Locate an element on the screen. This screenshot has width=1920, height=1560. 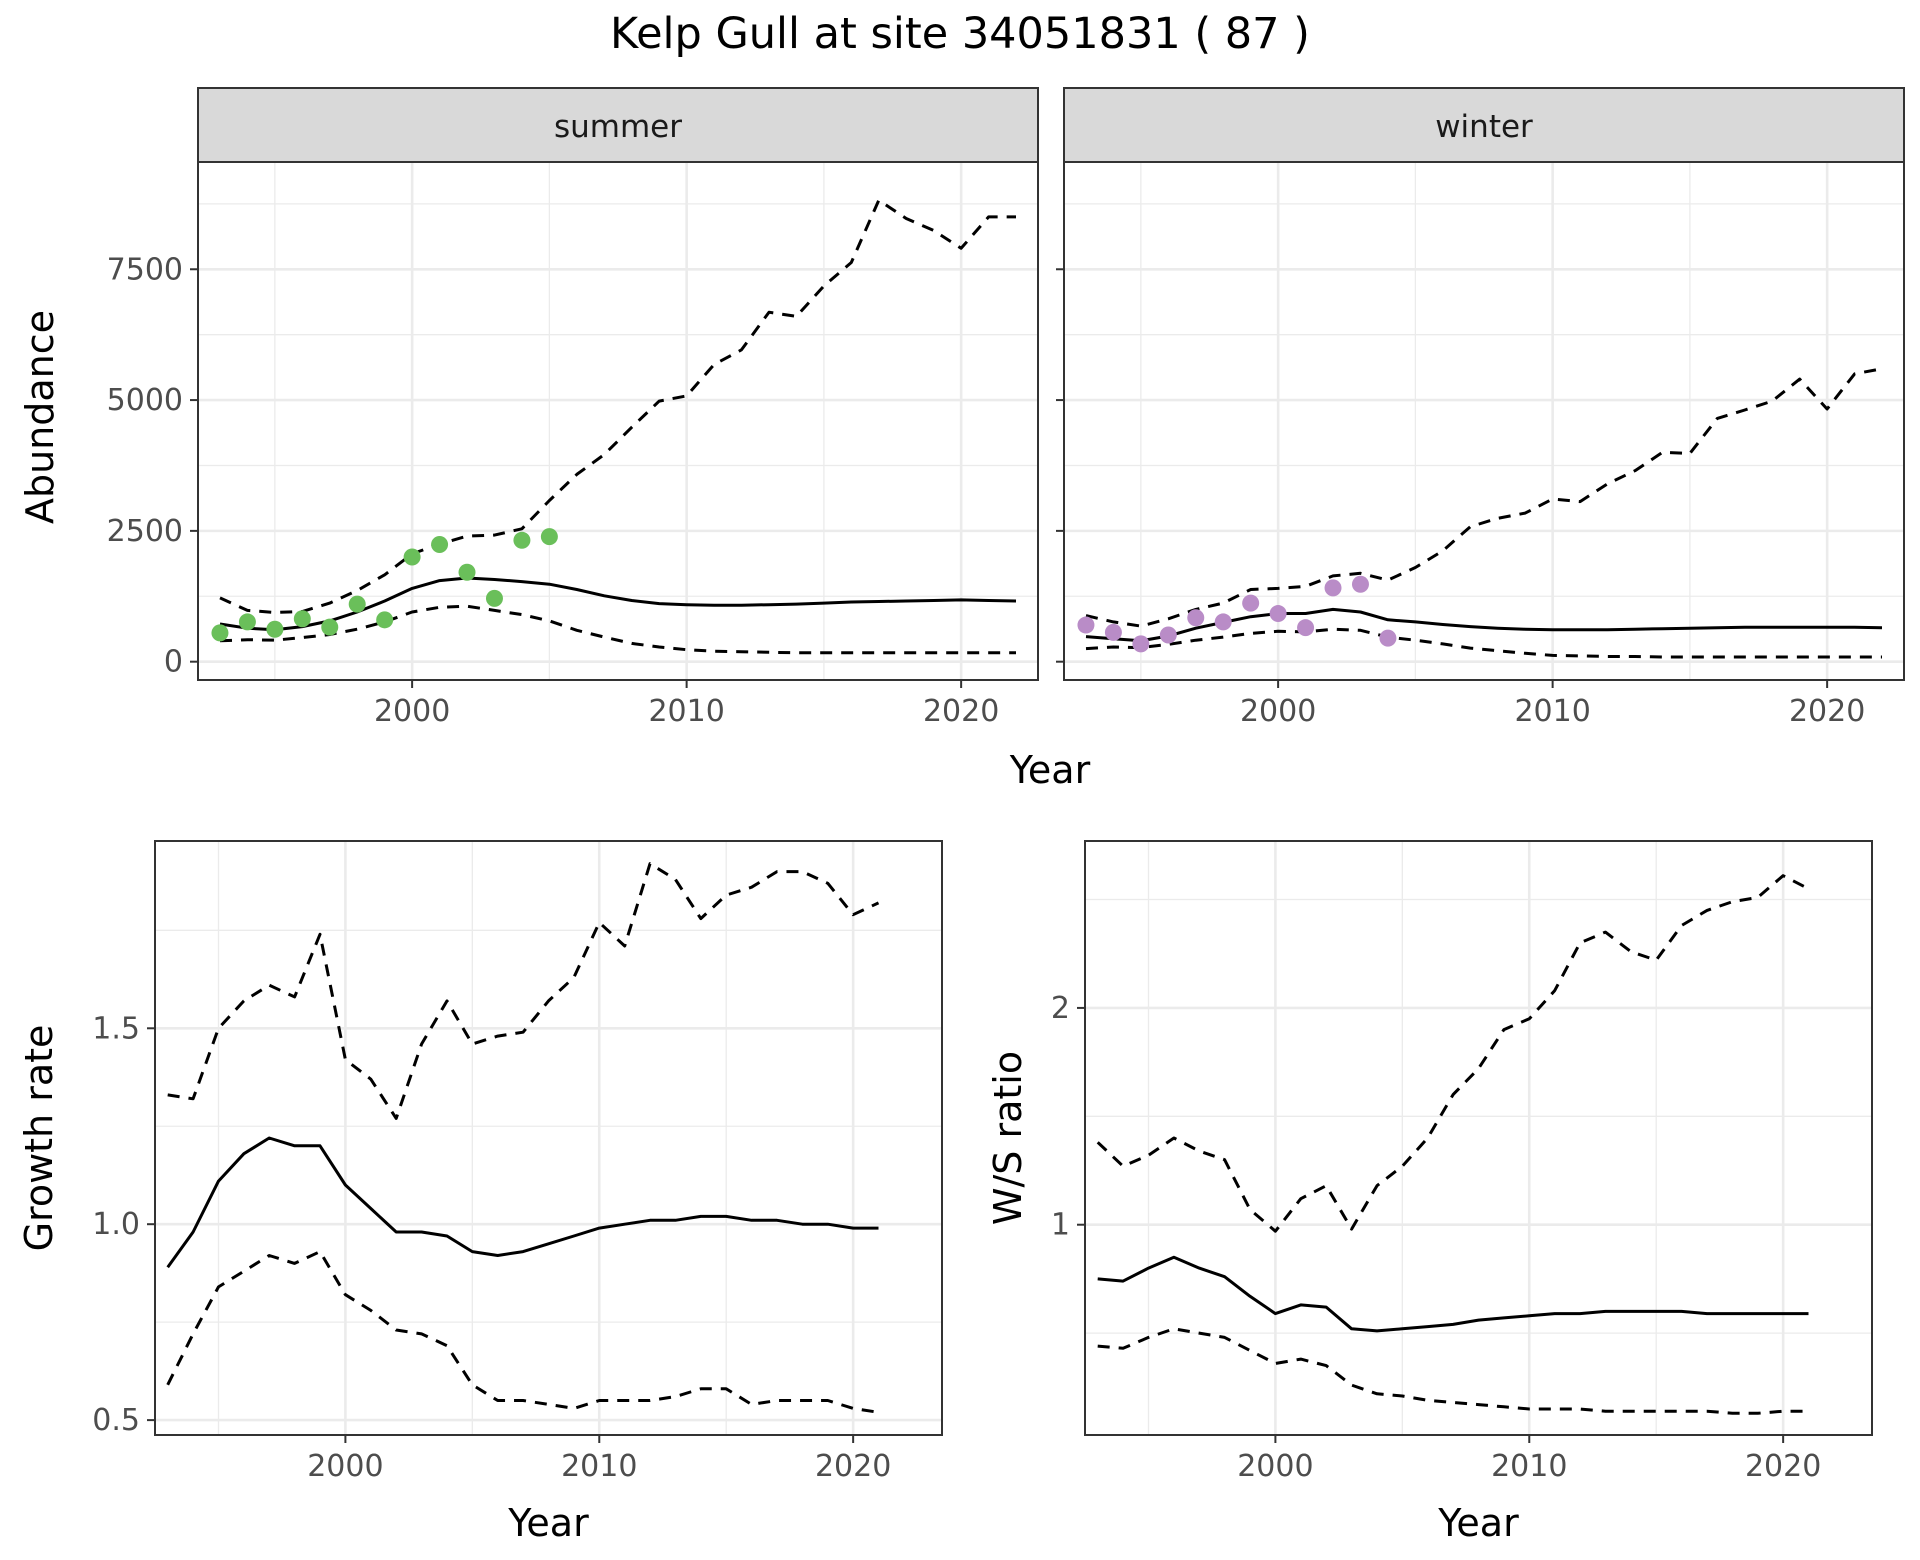
facet-strip-label: summer is located at coordinates (618, 127).